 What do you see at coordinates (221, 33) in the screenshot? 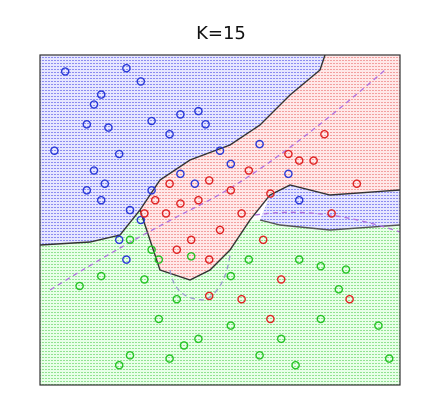
I see `chart-title: K=15` at bounding box center [221, 33].